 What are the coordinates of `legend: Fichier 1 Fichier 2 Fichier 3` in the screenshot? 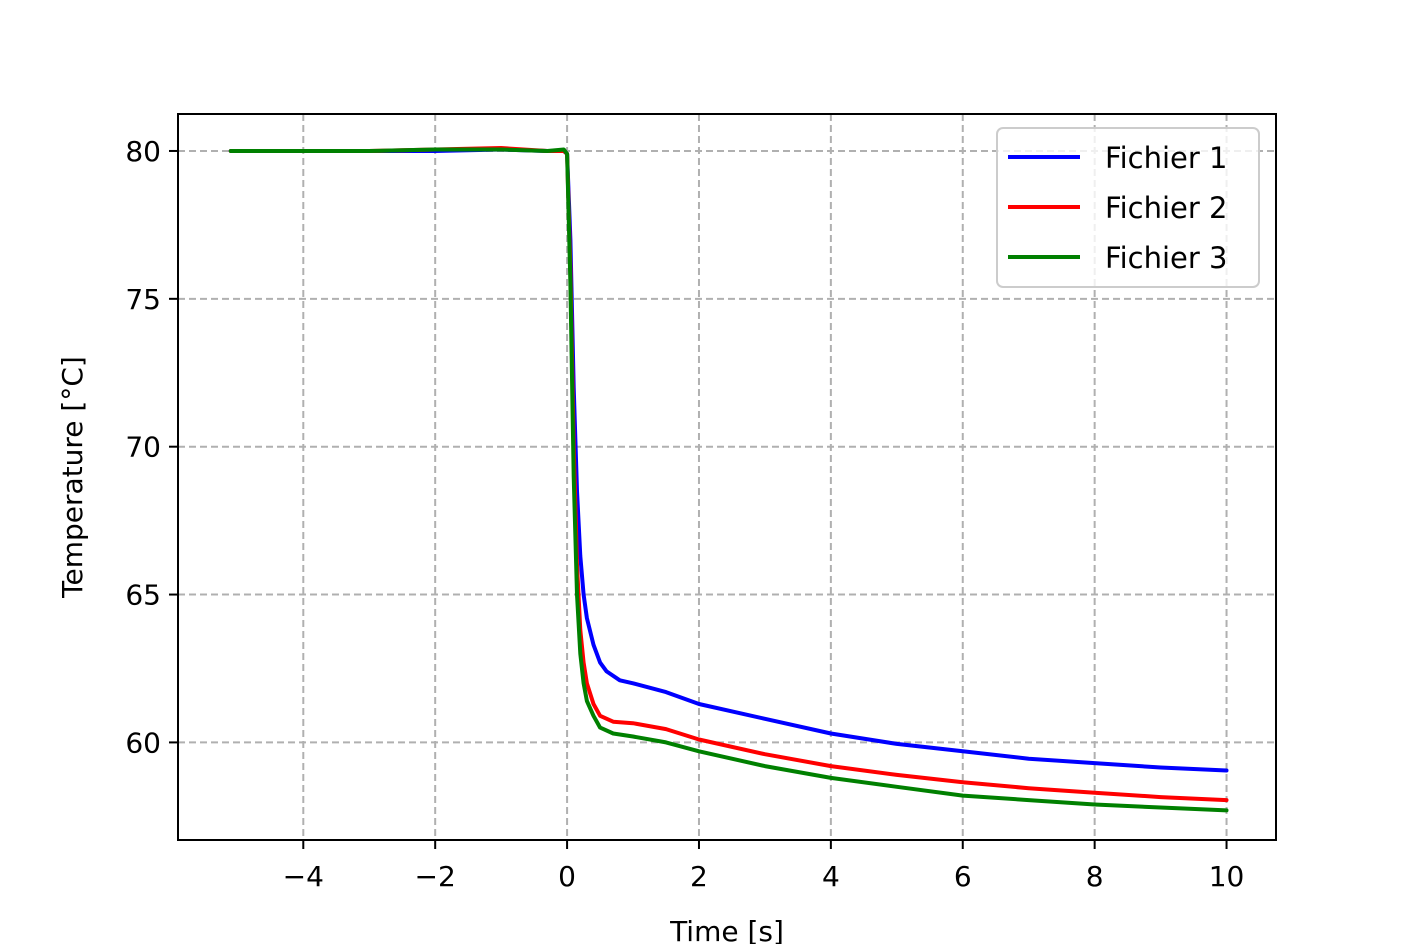 It's located at (1128, 207).